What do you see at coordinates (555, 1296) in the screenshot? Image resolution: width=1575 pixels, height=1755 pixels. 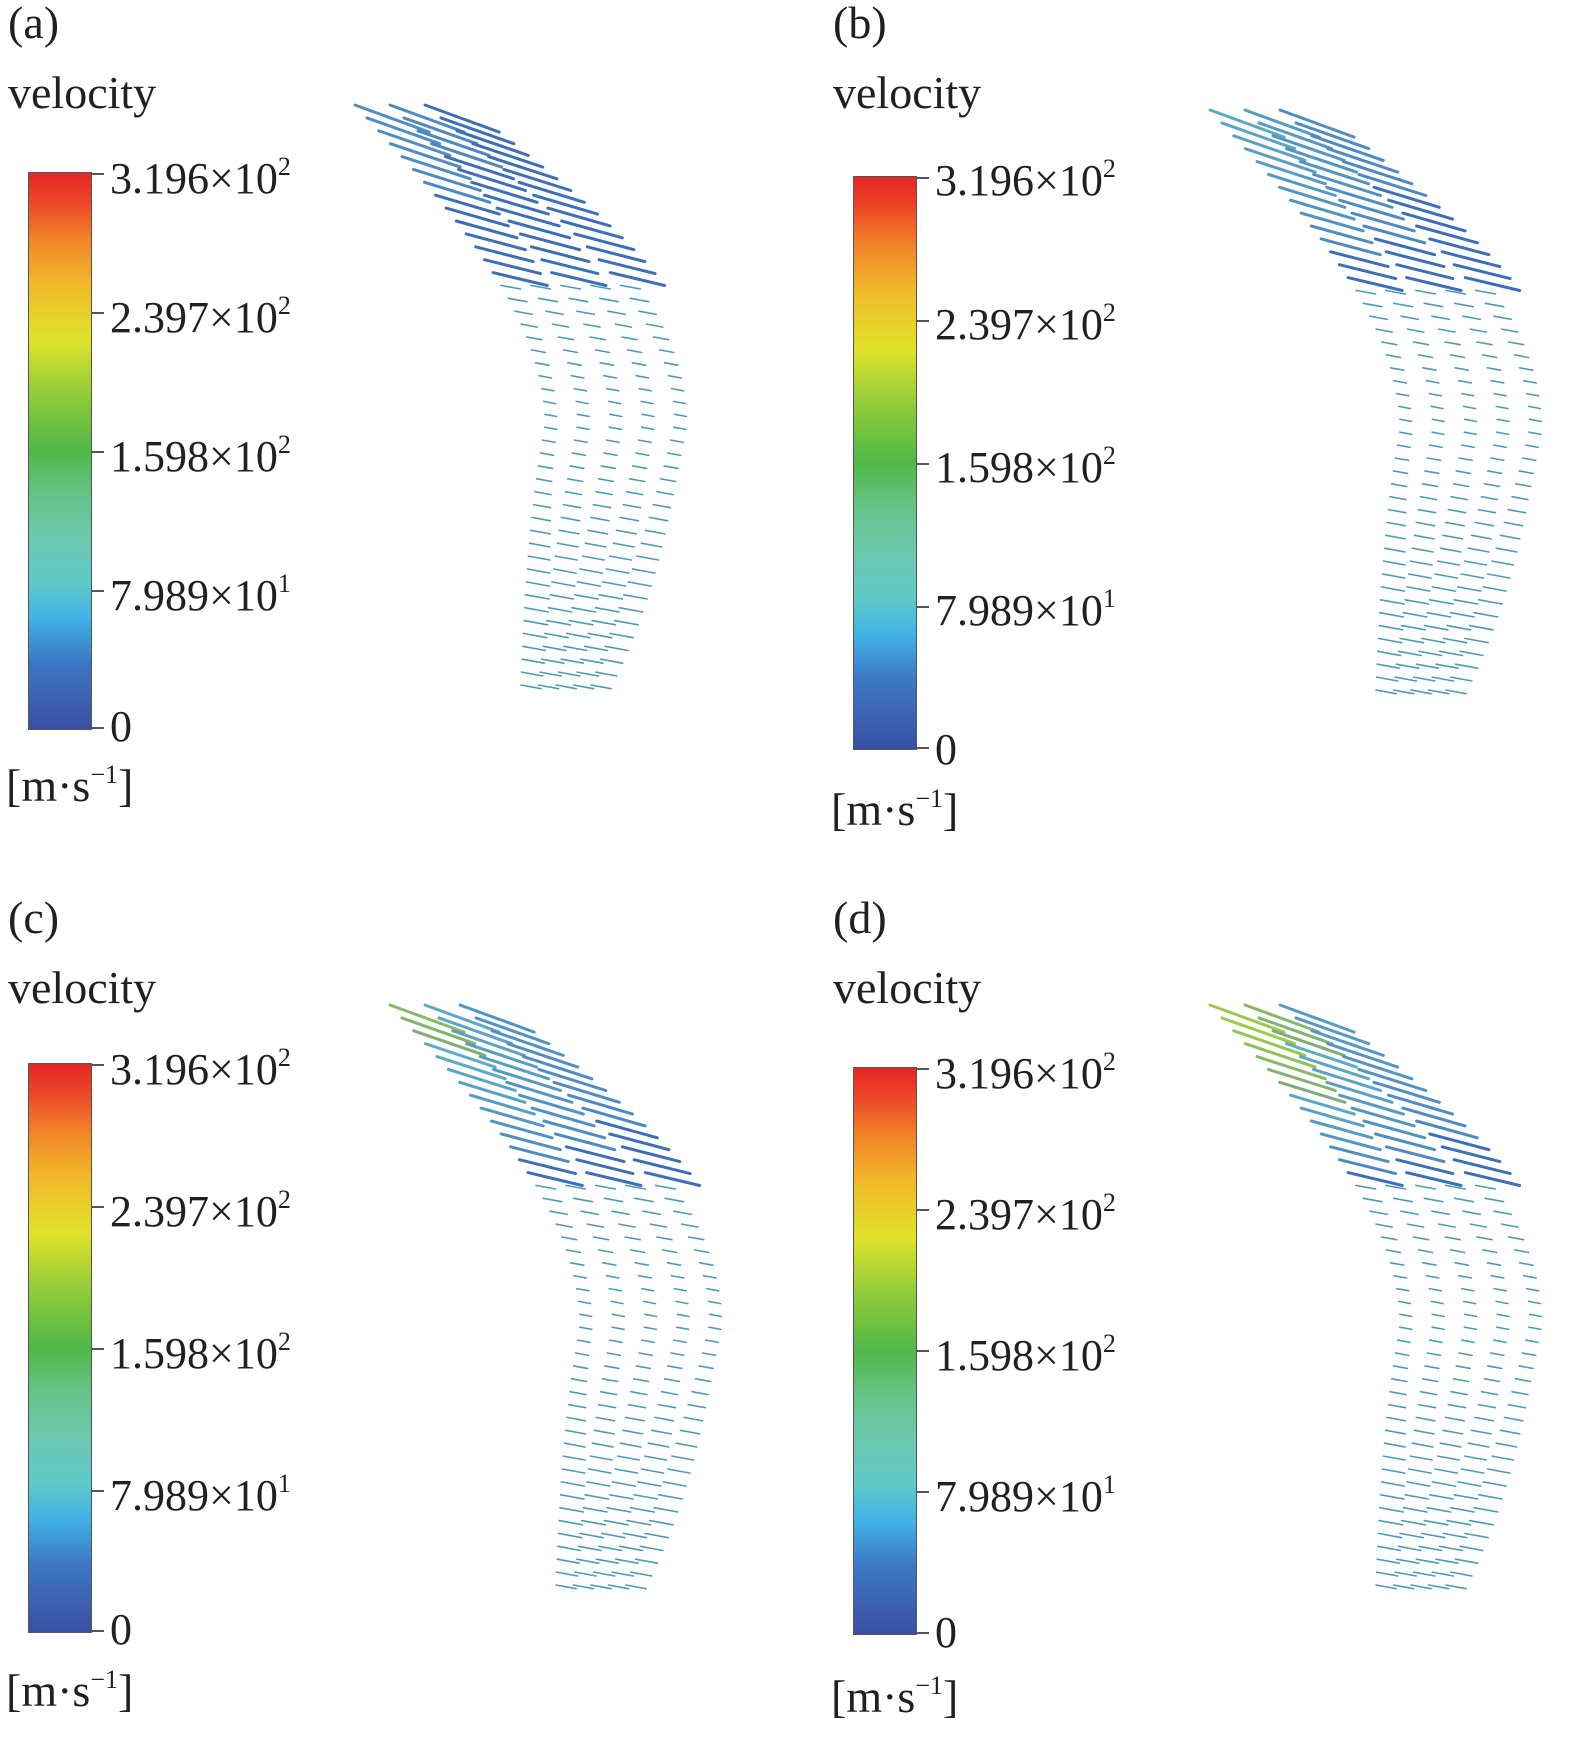 I see `velocity-vector-field` at bounding box center [555, 1296].